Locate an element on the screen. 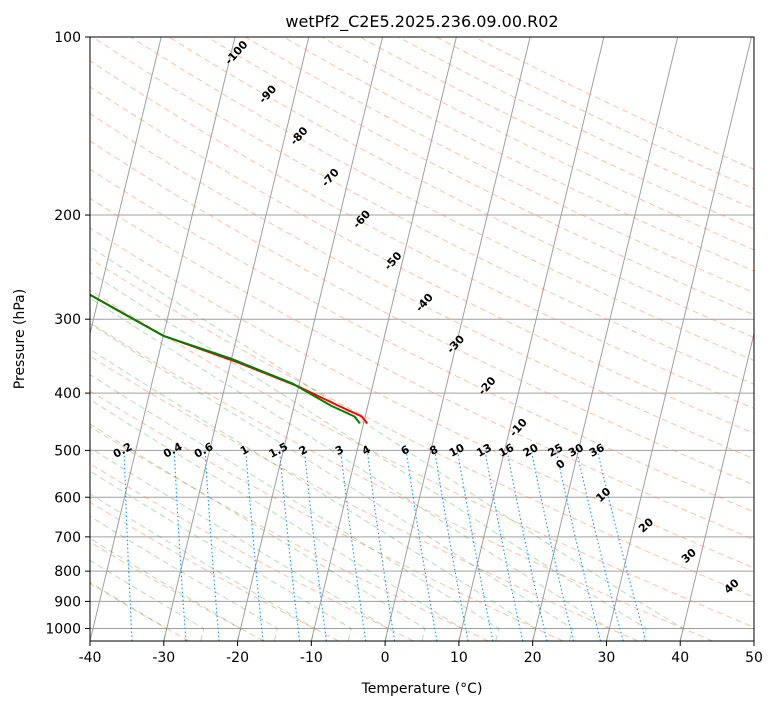 The height and width of the screenshot is (708, 775). mixing-ratio-label: 36 is located at coordinates (597, 450).